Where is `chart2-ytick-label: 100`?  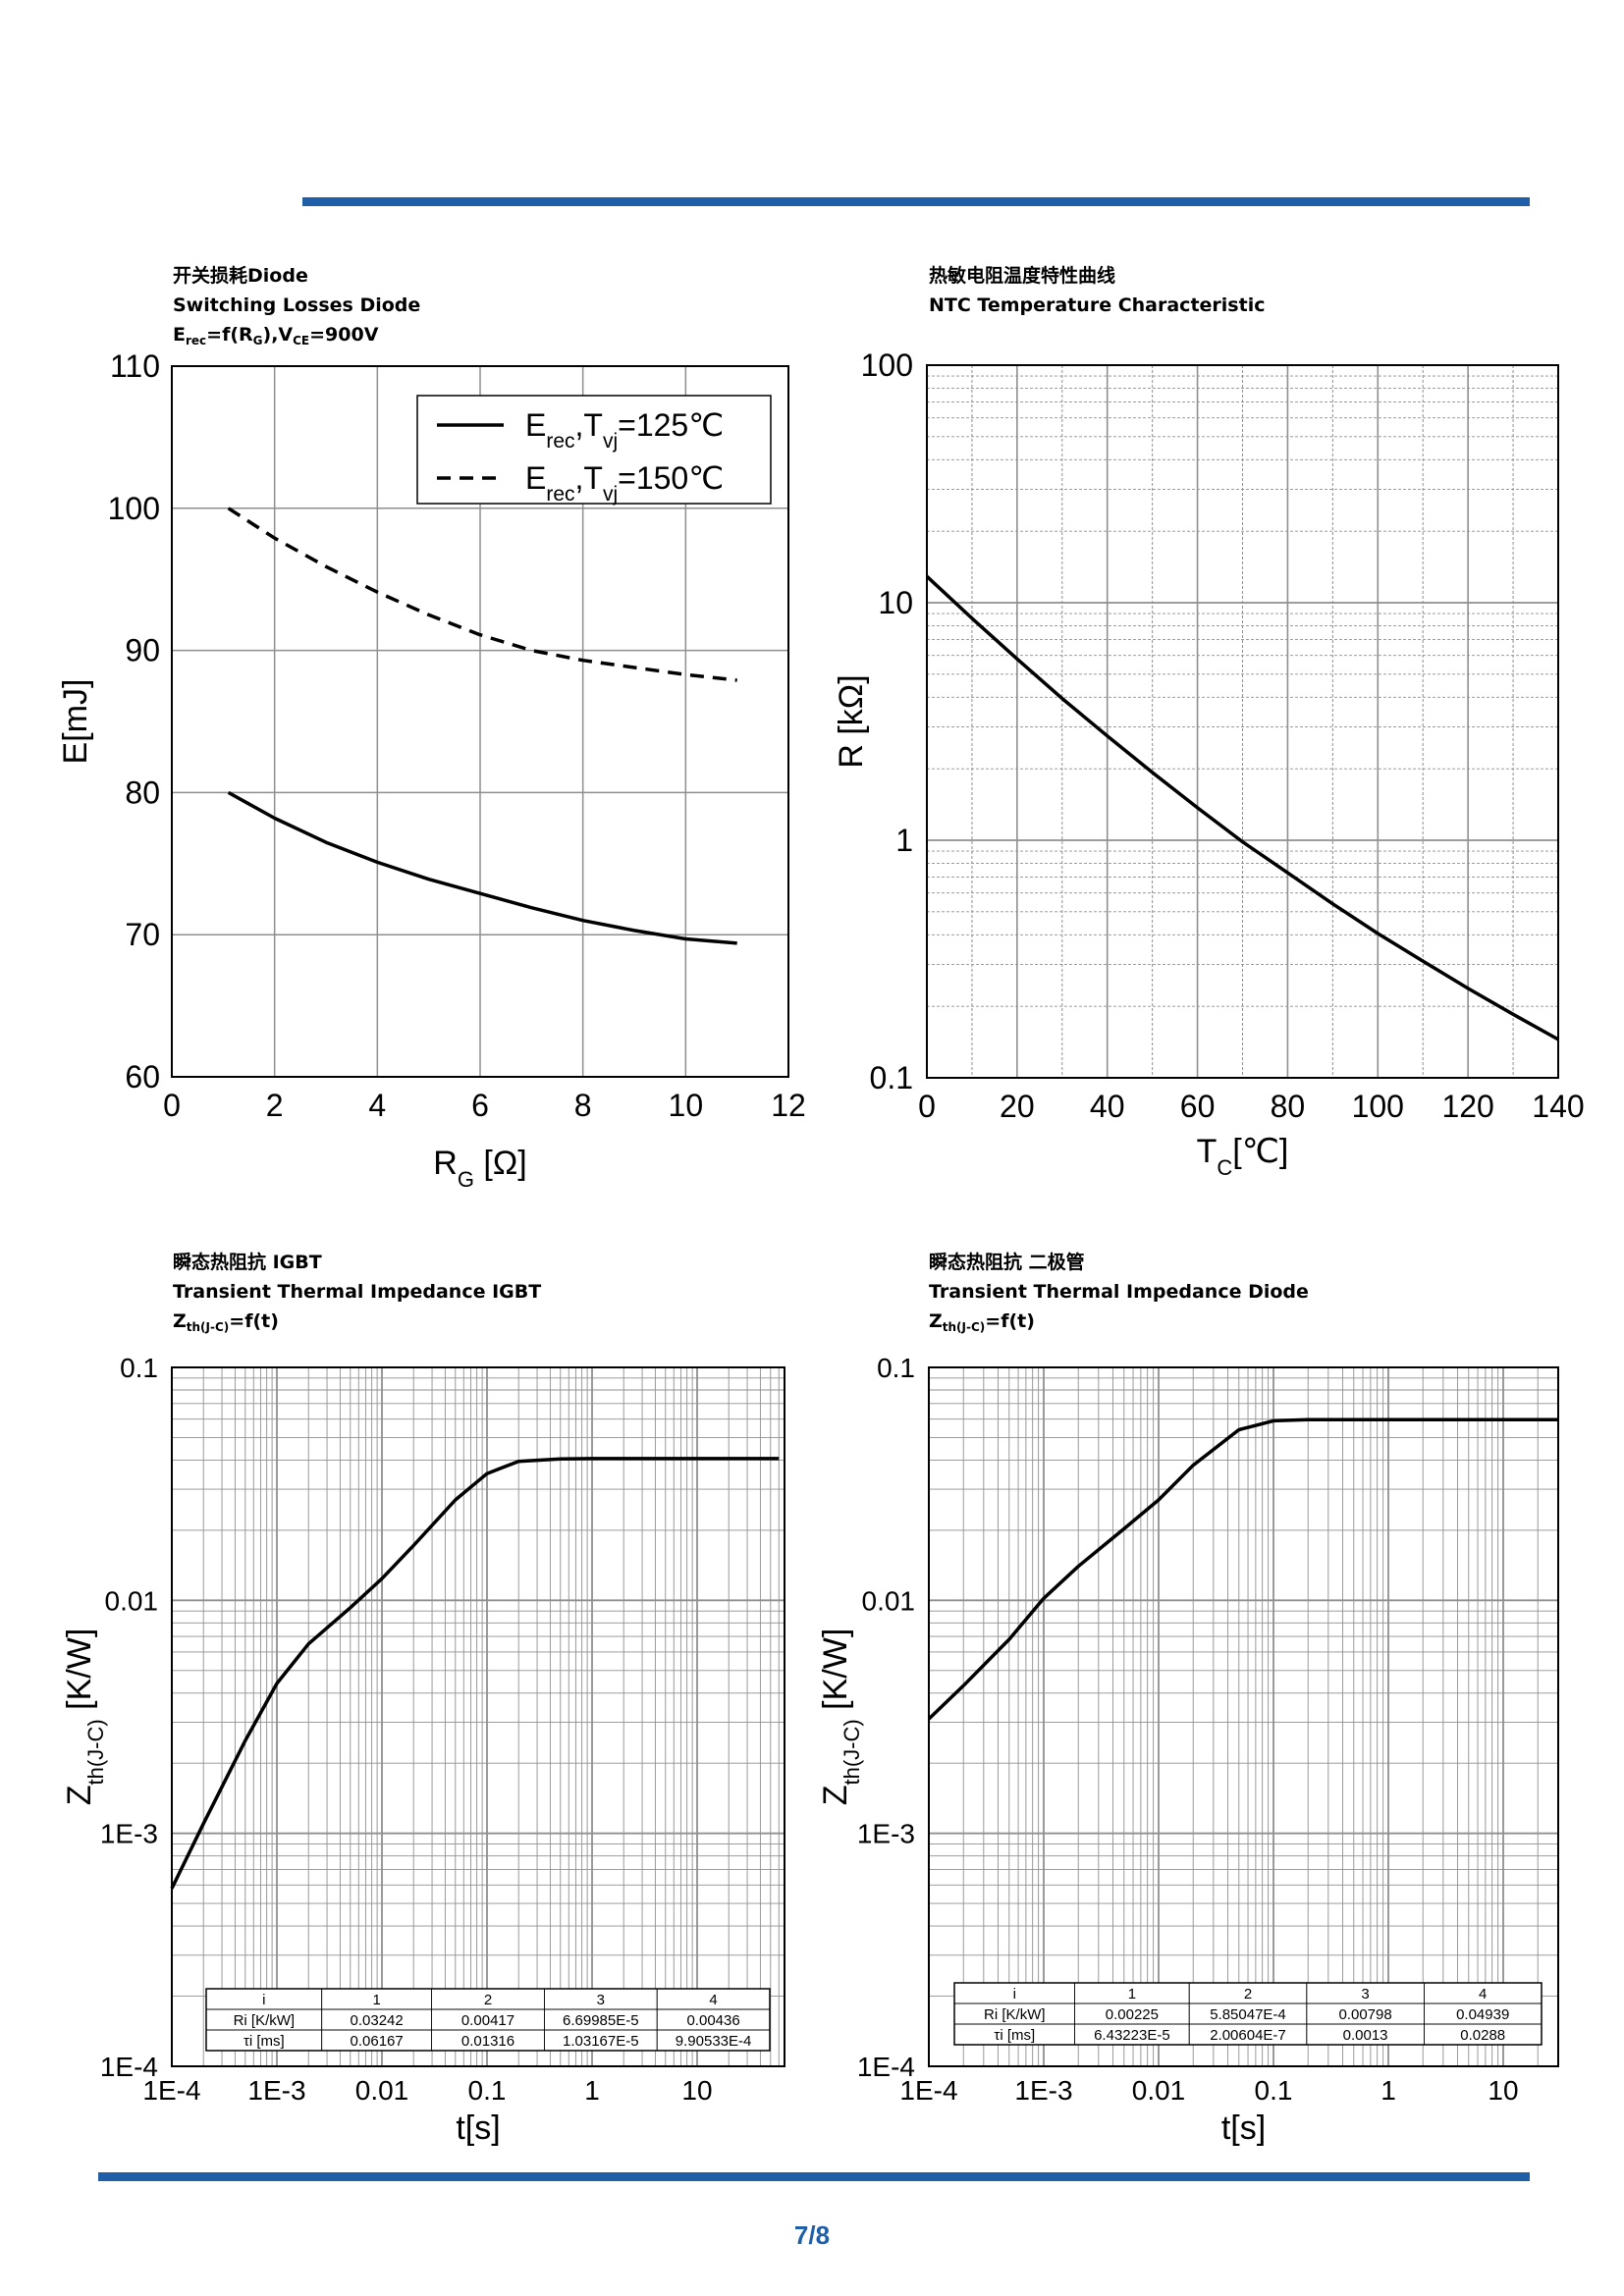 chart2-ytick-label: 100 is located at coordinates (887, 365).